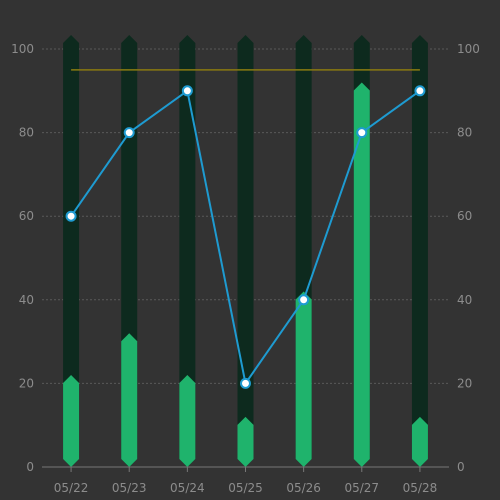 The width and height of the screenshot is (500, 500). Describe the element at coordinates (30, 467) in the screenshot. I see `y-tick-label-left: 0` at that location.